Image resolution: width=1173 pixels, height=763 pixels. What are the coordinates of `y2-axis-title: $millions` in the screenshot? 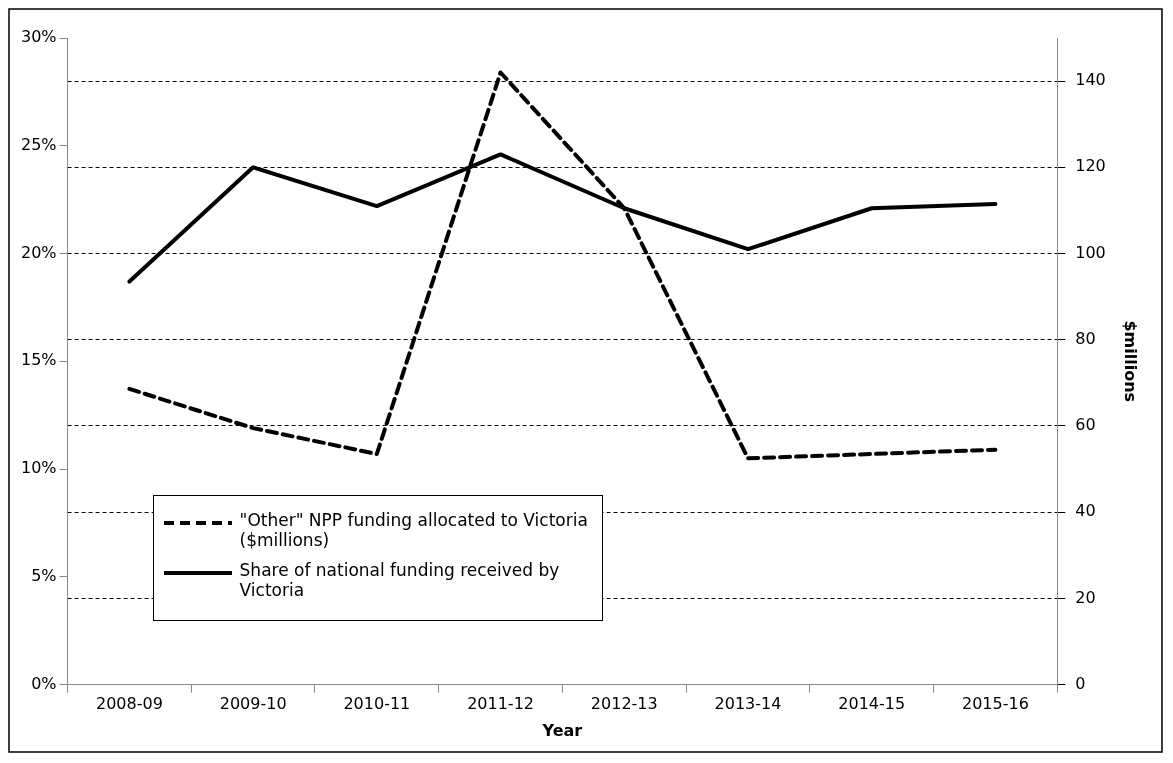 It's located at (1131, 361).